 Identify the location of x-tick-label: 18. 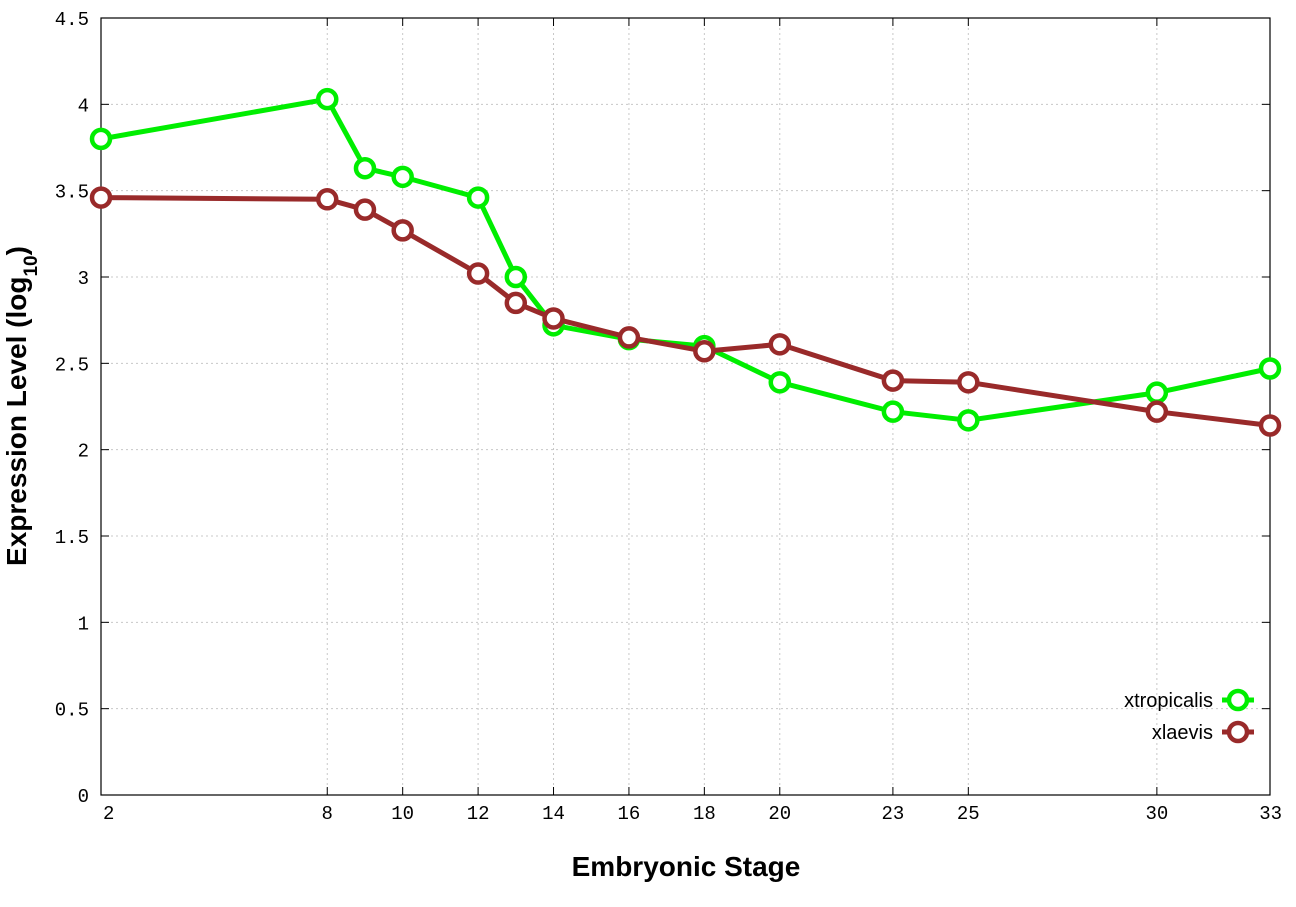
(704, 814).